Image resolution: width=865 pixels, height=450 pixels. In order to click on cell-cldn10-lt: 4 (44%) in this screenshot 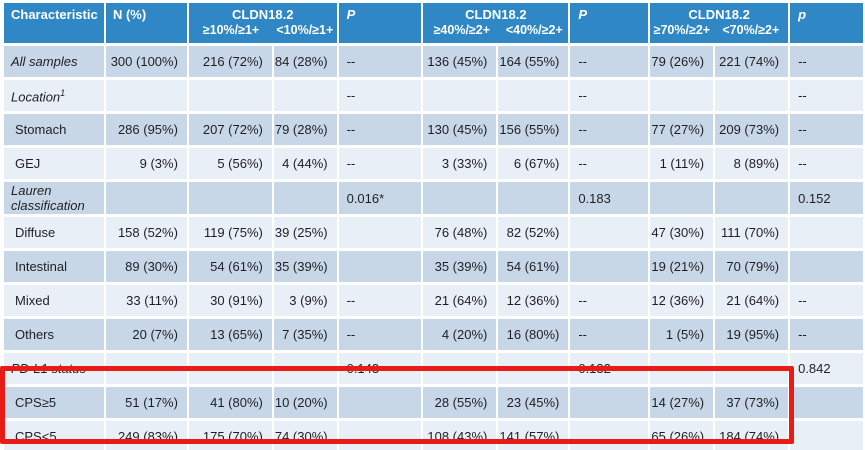, I will do `click(305, 163)`.